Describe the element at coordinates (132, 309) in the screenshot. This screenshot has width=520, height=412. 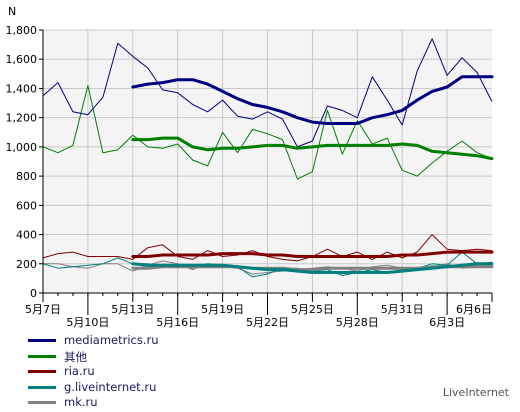
I see `x-tick-label: 5月13日` at that location.